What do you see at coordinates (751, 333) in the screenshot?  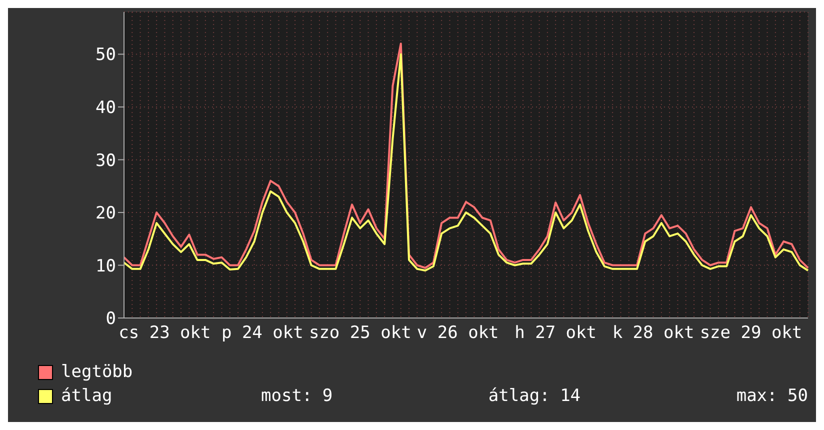 I see `x-tick-label: sze 29 okt` at bounding box center [751, 333].